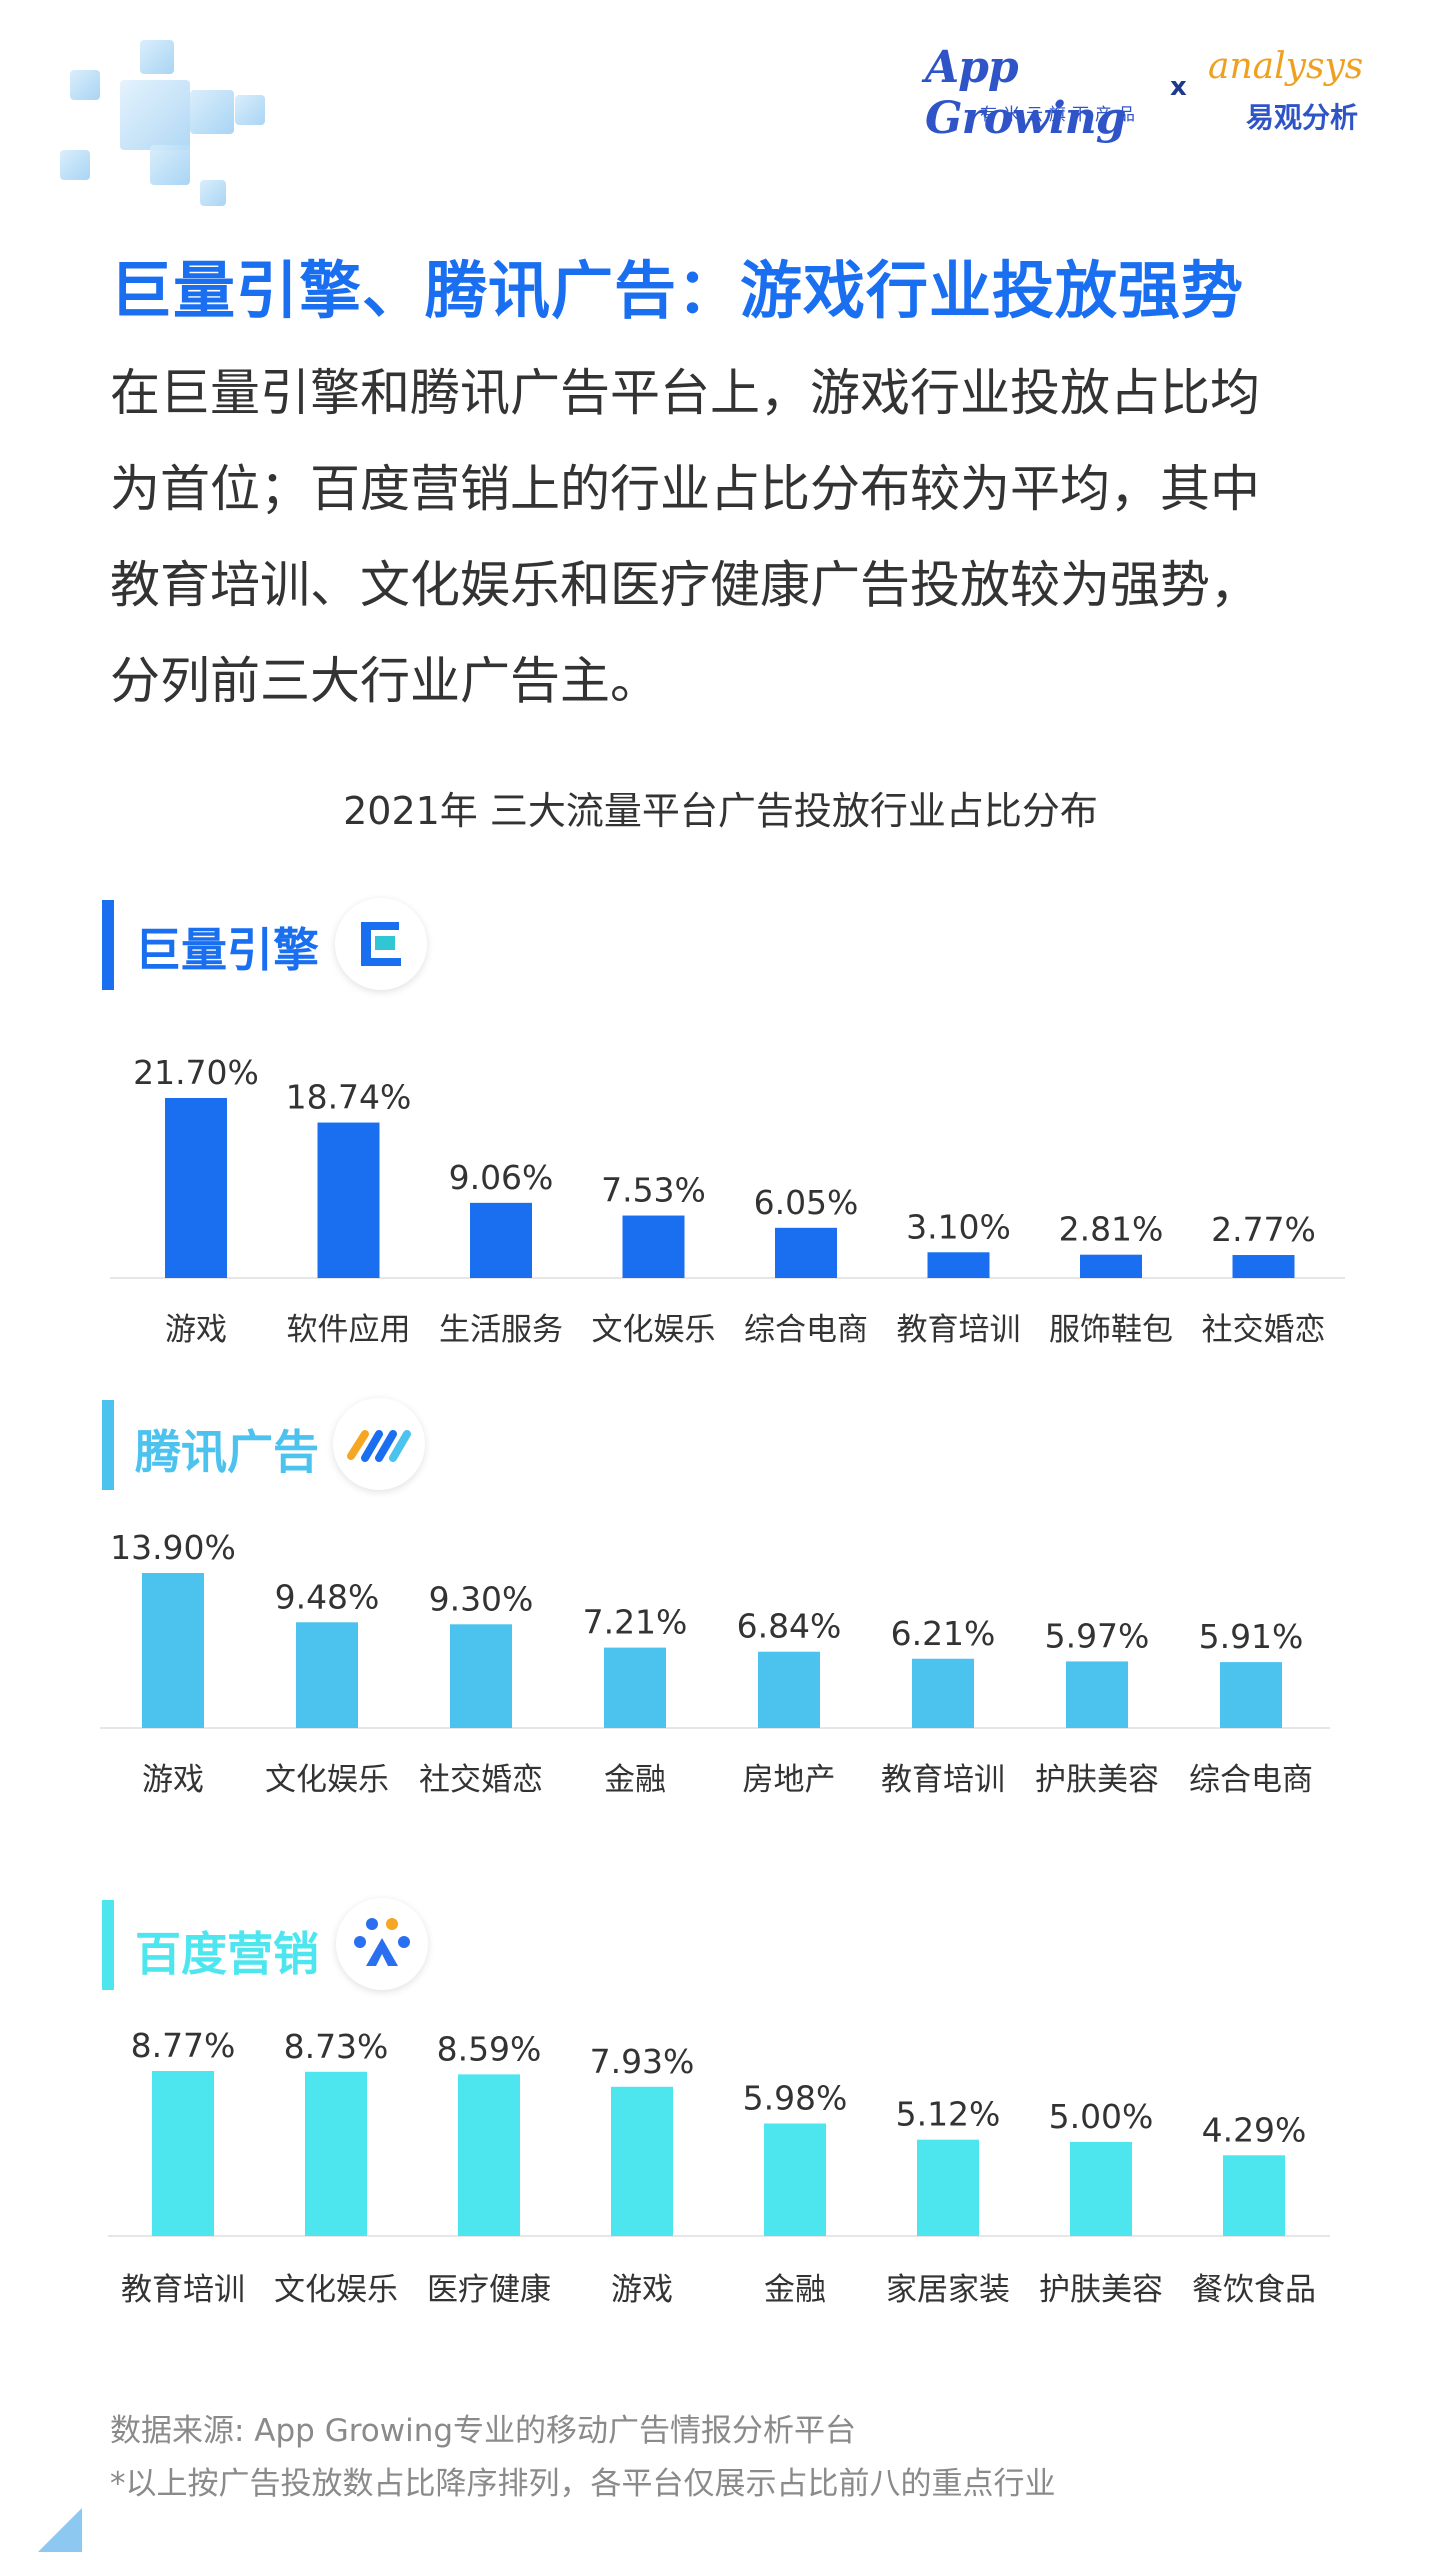  Describe the element at coordinates (958, 1226) in the screenshot. I see `bar-value-label: 3.10%` at that location.